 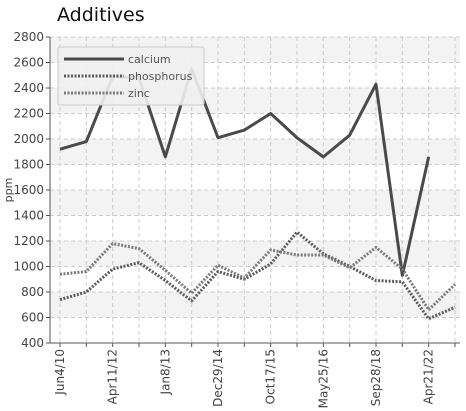 What do you see at coordinates (28, 139) in the screenshot?
I see `y-tick-label: 2000` at bounding box center [28, 139].